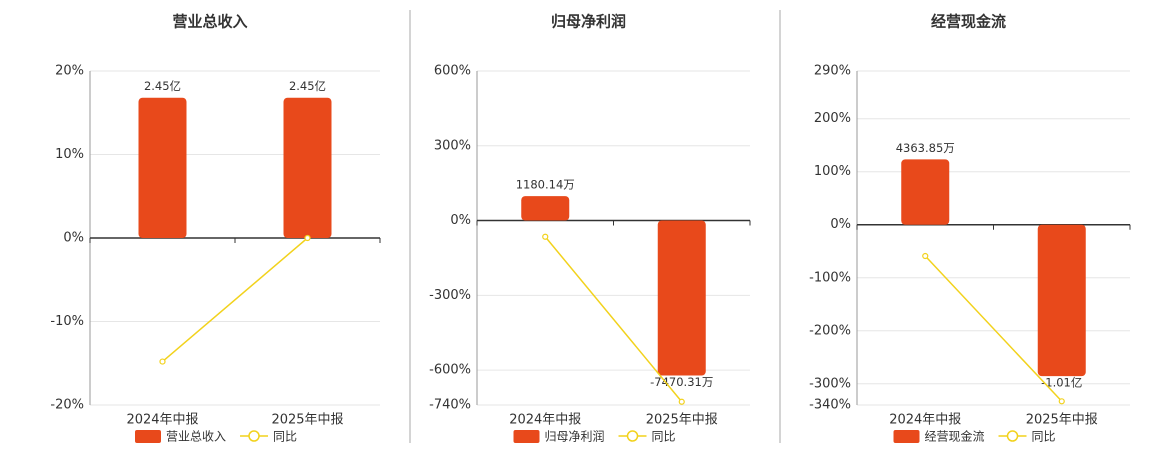  I want to click on value-label: 4363.85万, so click(925, 148).